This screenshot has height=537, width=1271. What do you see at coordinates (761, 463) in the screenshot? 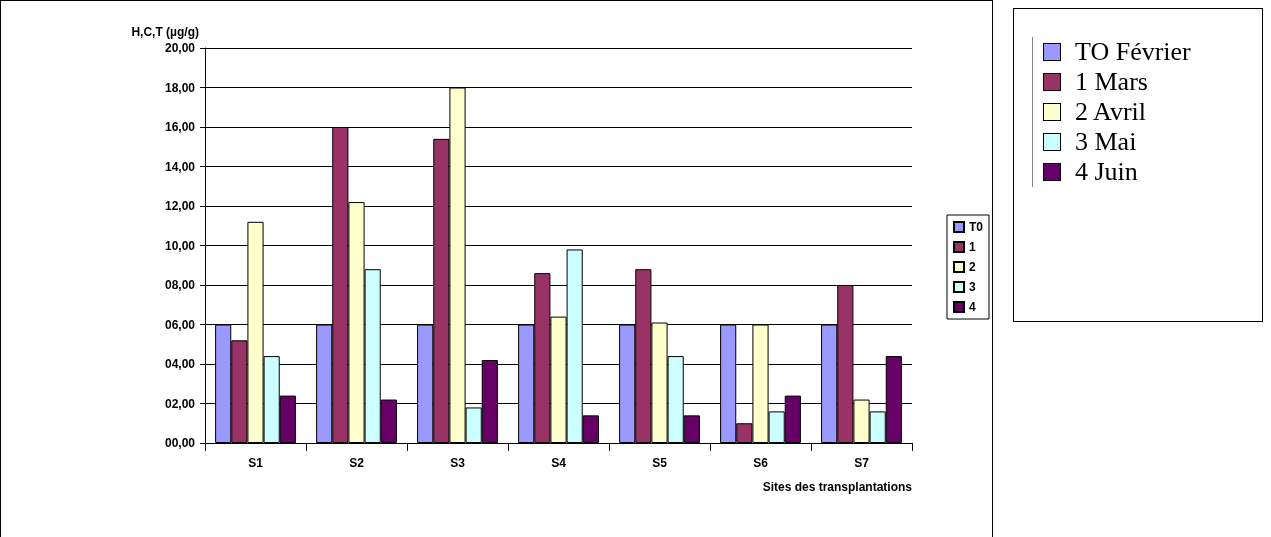
I see `x-tick-label: S6` at bounding box center [761, 463].